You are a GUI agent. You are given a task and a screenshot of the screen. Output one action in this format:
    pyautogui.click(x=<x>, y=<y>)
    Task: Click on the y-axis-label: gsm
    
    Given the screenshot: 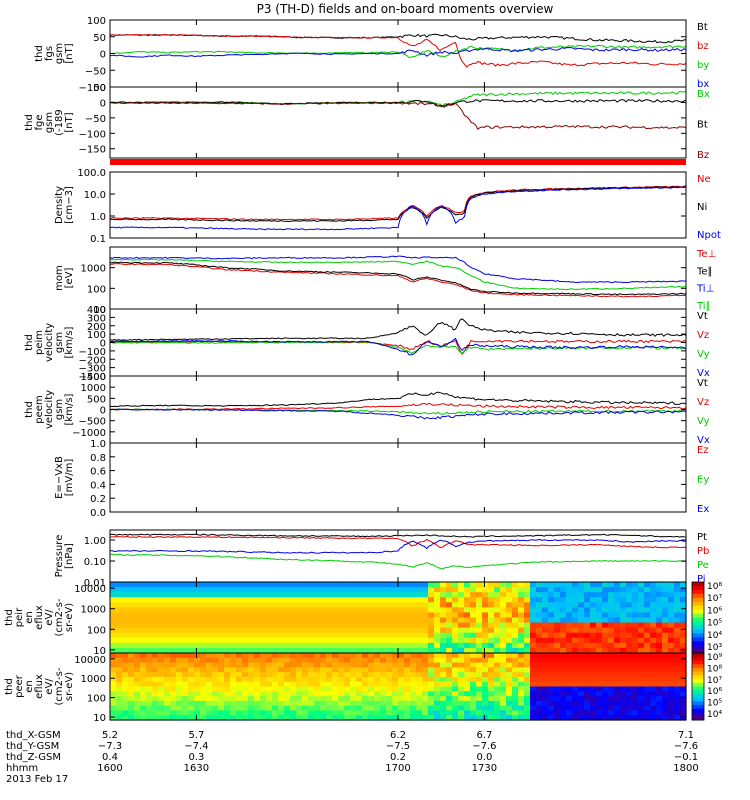 What is the action you would take?
    pyautogui.click(x=49, y=122)
    